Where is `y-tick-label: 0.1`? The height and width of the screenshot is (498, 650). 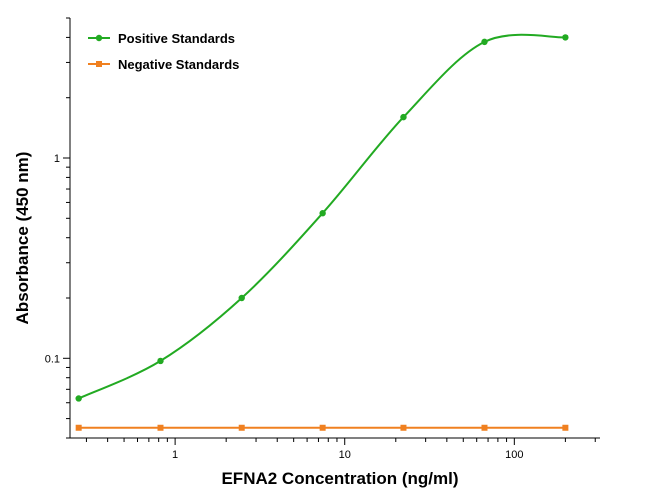
y-tick-label: 0.1 is located at coordinates (52, 359).